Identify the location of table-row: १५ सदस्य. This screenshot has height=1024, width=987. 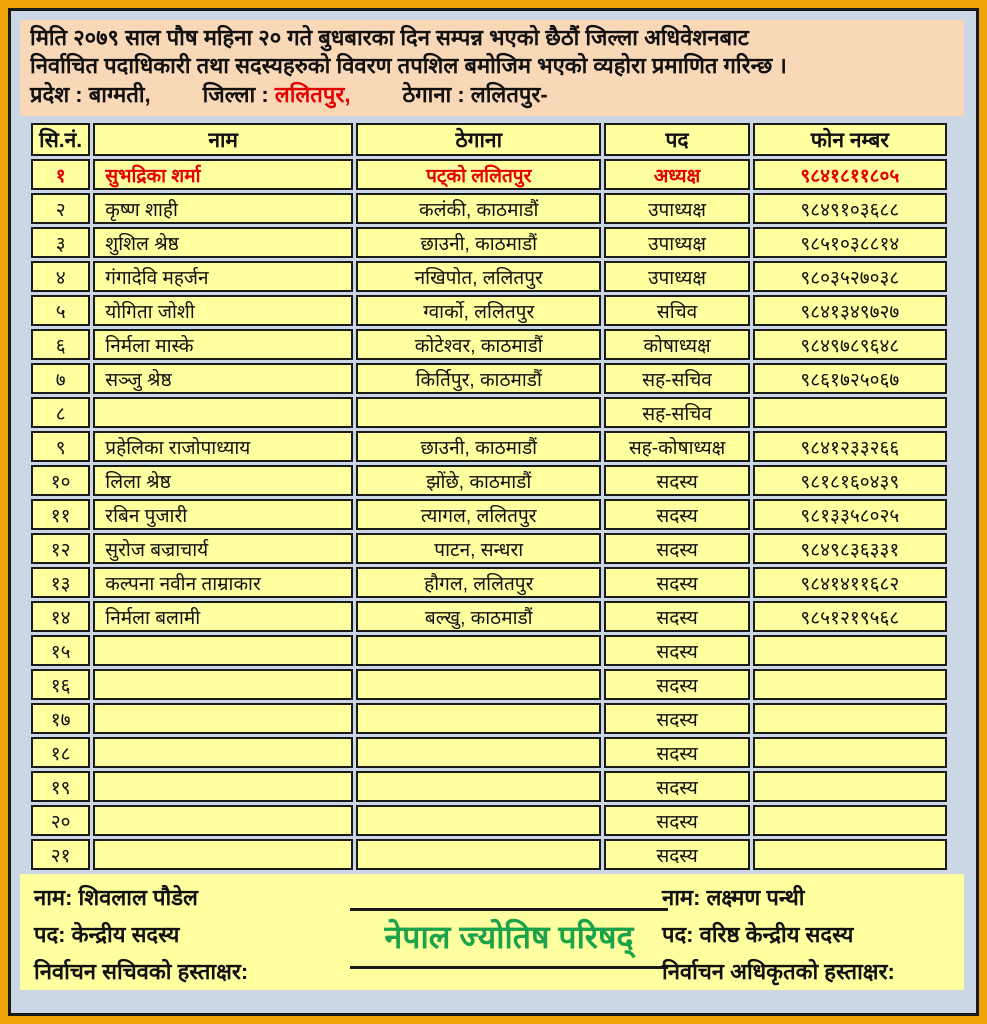
(489, 650).